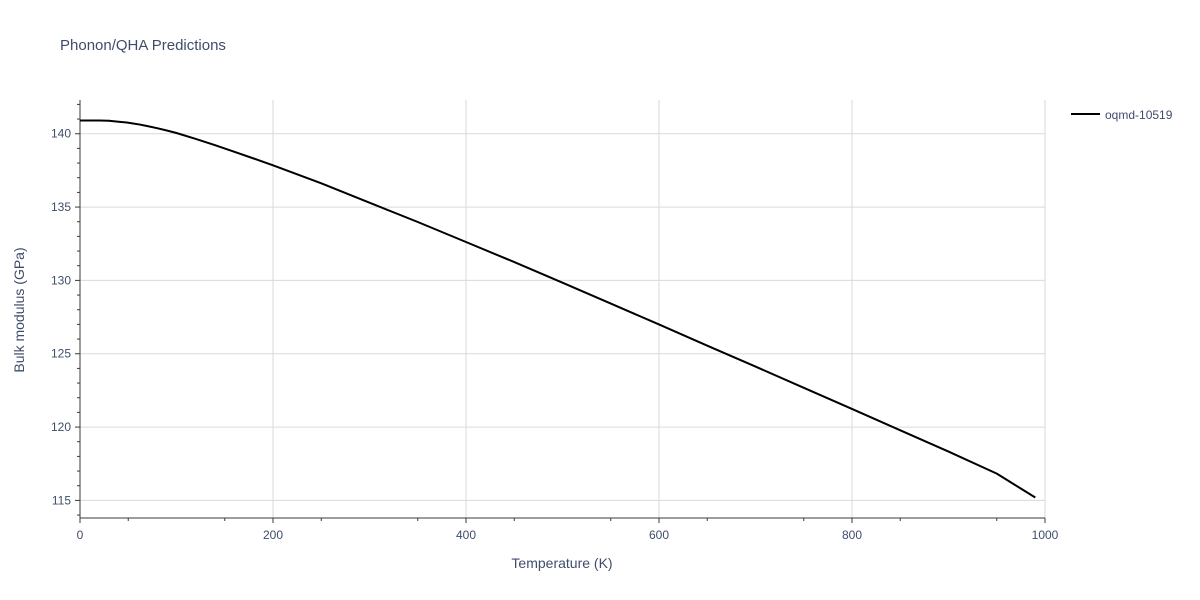  I want to click on y-tick-label: 140, so click(61, 134).